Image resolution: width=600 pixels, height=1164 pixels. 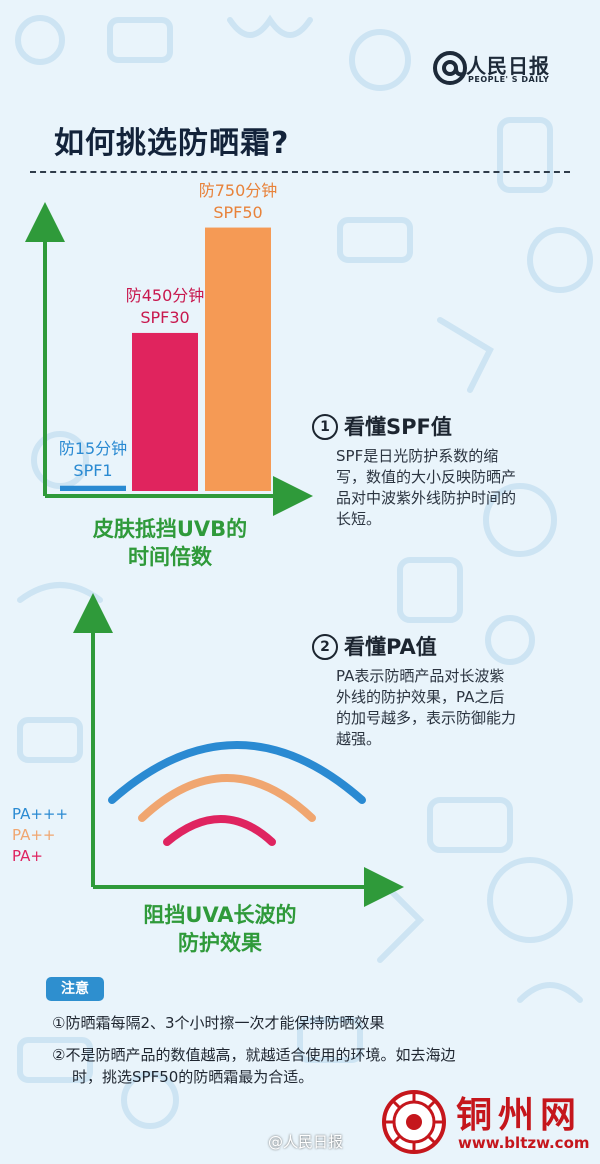 I want to click on note-item-2-line1: ②不是防晒产品的数值越高，就越适合使用的环境。如去海边, so click(x=254, y=1055).